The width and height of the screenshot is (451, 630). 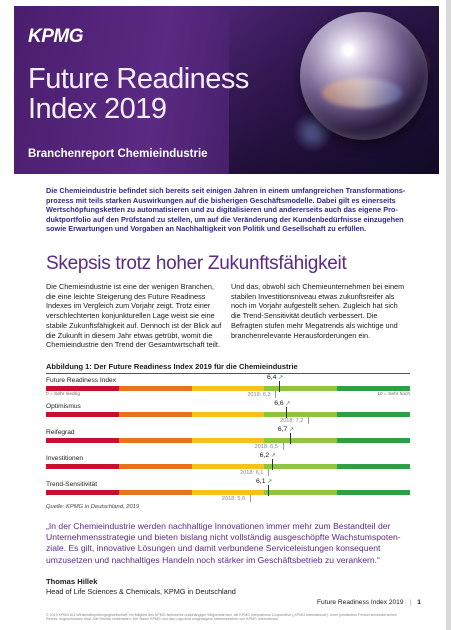 What do you see at coordinates (60, 432) in the screenshot?
I see `chart-row-label: Reifegrad` at bounding box center [60, 432].